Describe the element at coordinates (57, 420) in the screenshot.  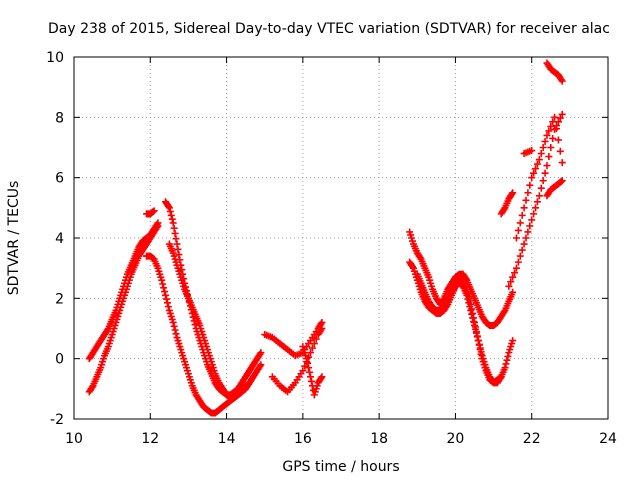
I see `y-tick-label: -2` at that location.